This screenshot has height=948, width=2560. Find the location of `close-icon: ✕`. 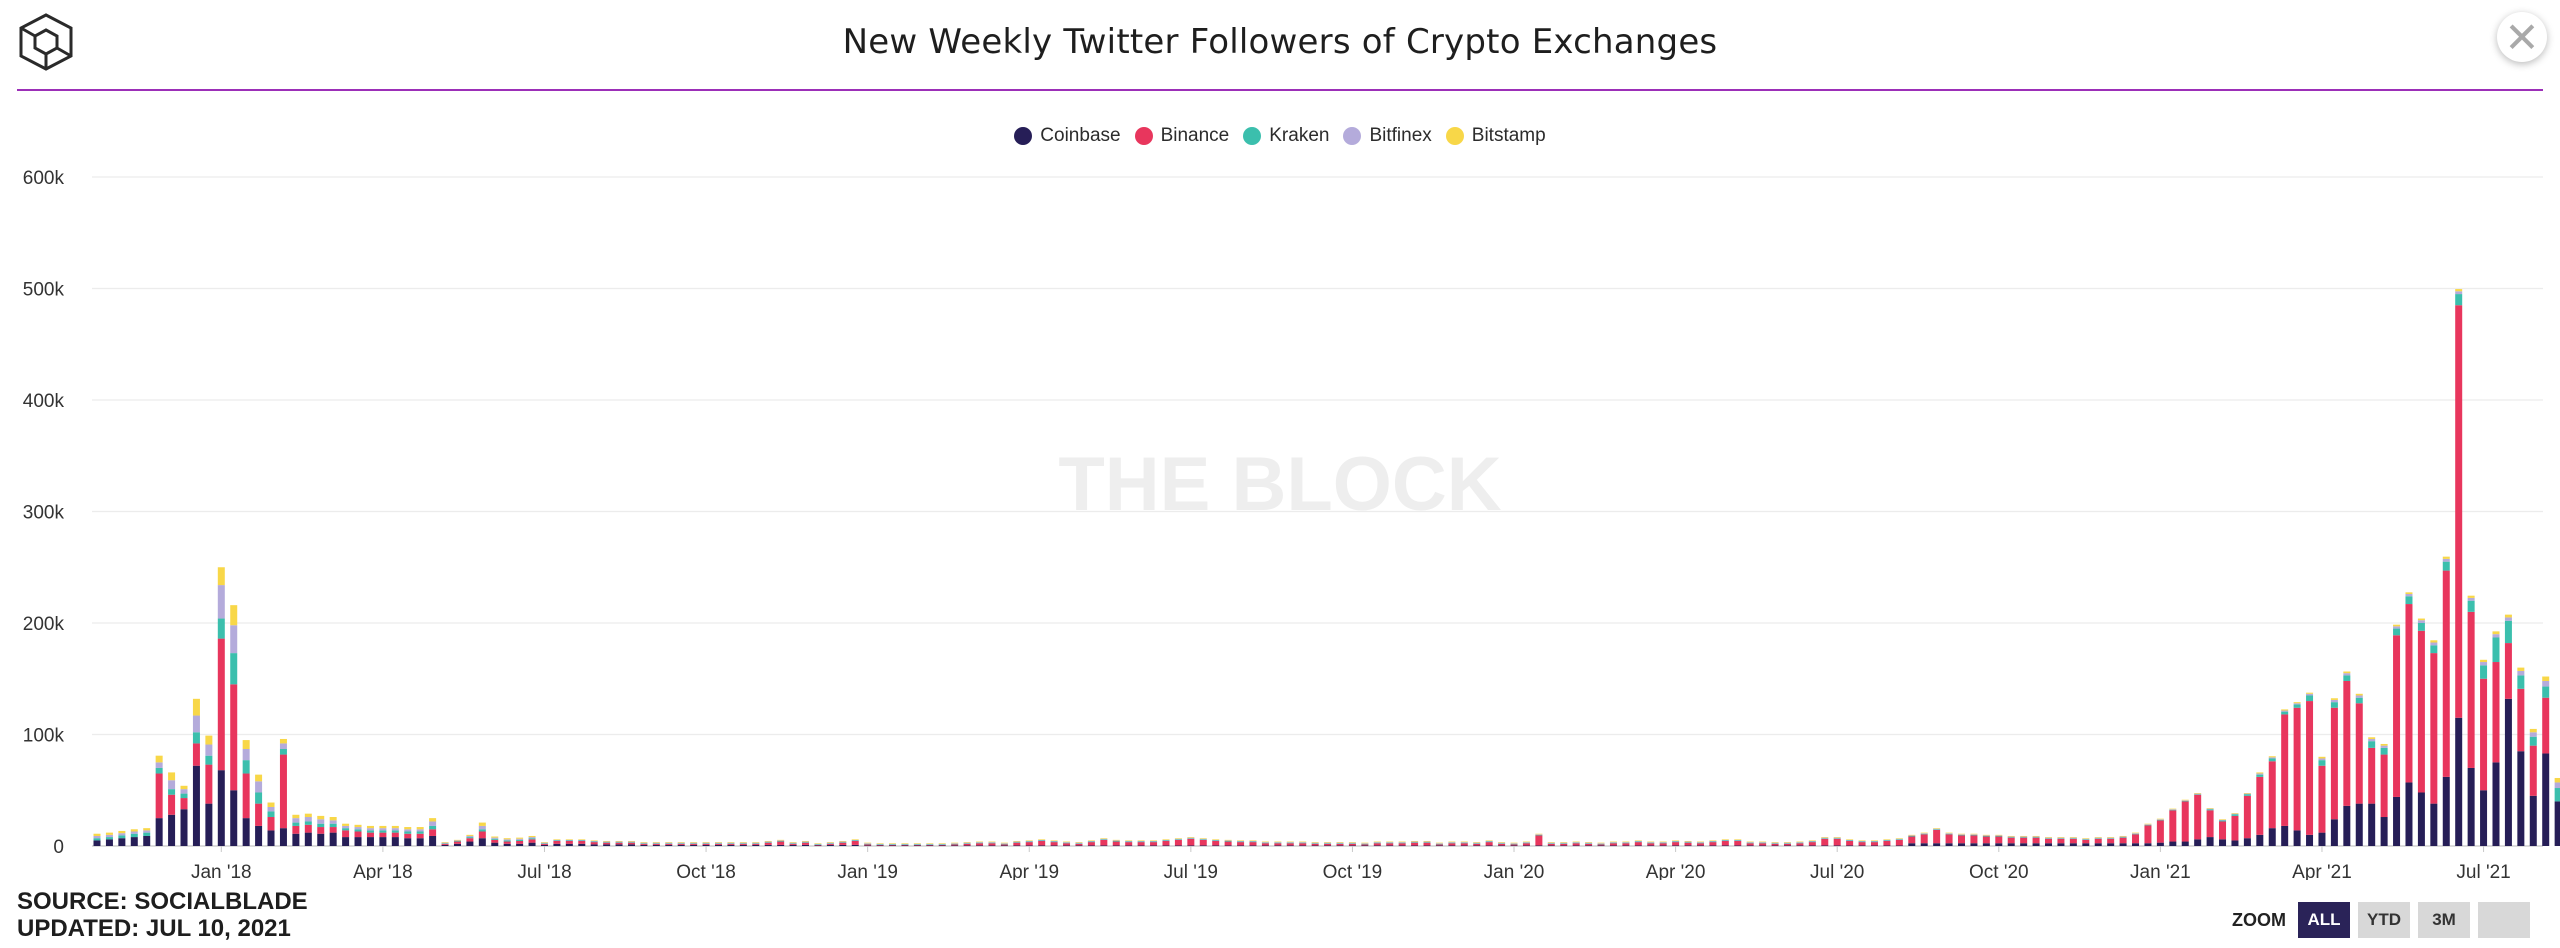

close-icon: ✕ is located at coordinates (2522, 37).